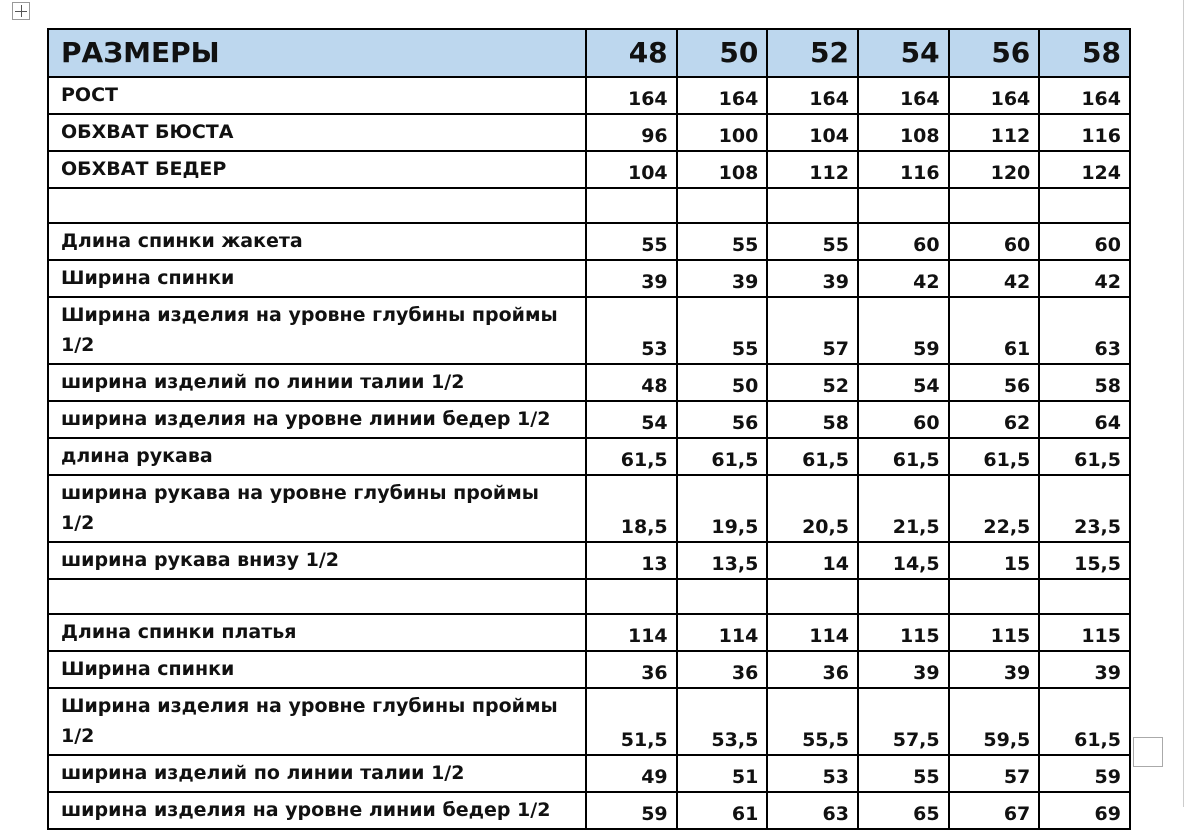 This screenshot has height=830, width=1200. I want to click on table-row: Длина спинки платья 114 114 114 115 115 115, so click(589, 632).